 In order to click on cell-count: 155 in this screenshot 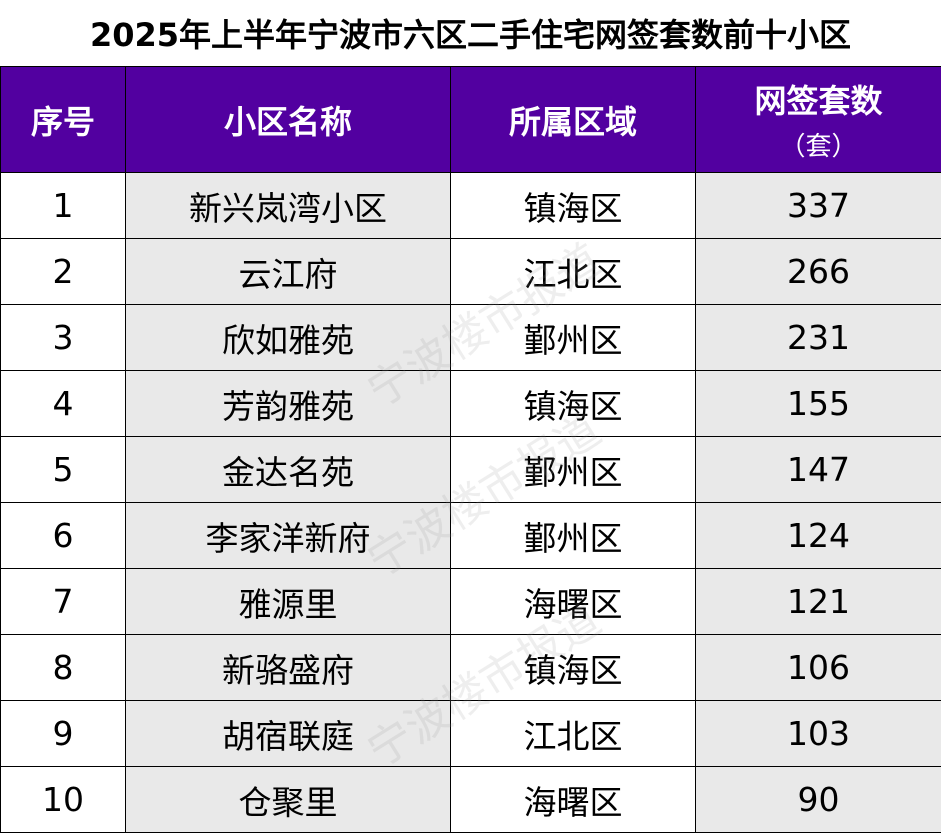, I will do `click(818, 403)`.